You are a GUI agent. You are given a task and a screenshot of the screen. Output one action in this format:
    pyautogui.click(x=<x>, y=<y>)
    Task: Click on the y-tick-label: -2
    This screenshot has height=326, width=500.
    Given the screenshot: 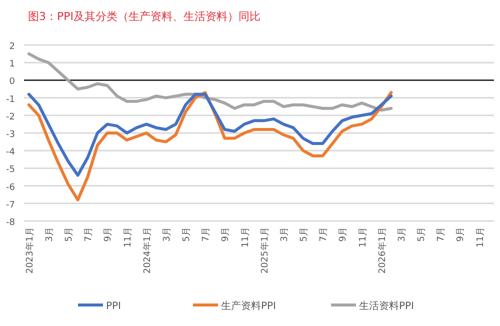 What is the action you would take?
    pyautogui.click(x=10, y=117)
    